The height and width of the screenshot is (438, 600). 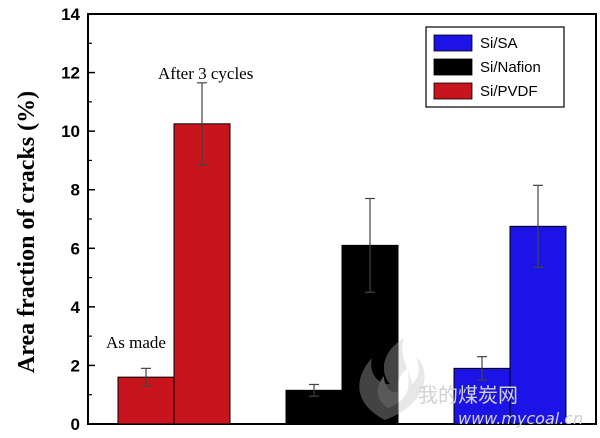 What do you see at coordinates (75, 365) in the screenshot?
I see `y-tick-label: 2` at bounding box center [75, 365].